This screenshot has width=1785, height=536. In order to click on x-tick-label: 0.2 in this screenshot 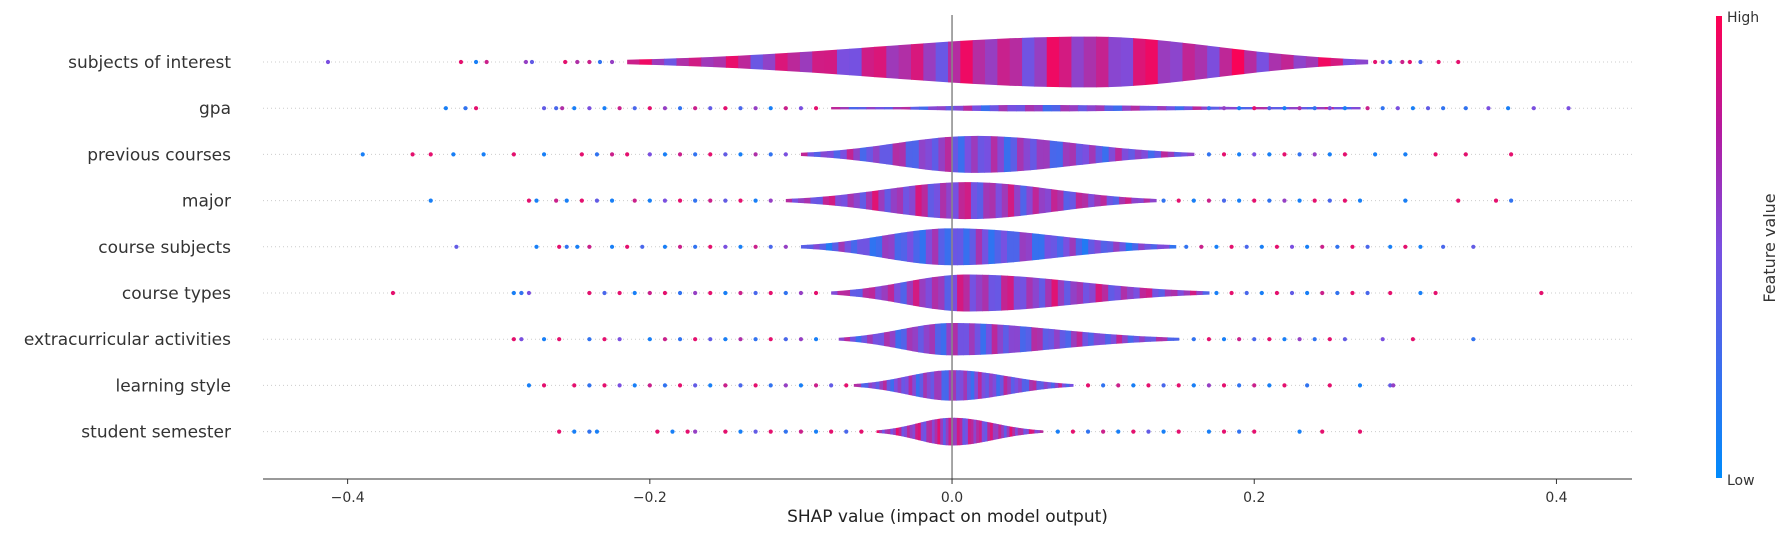, I will do `click(1254, 498)`.